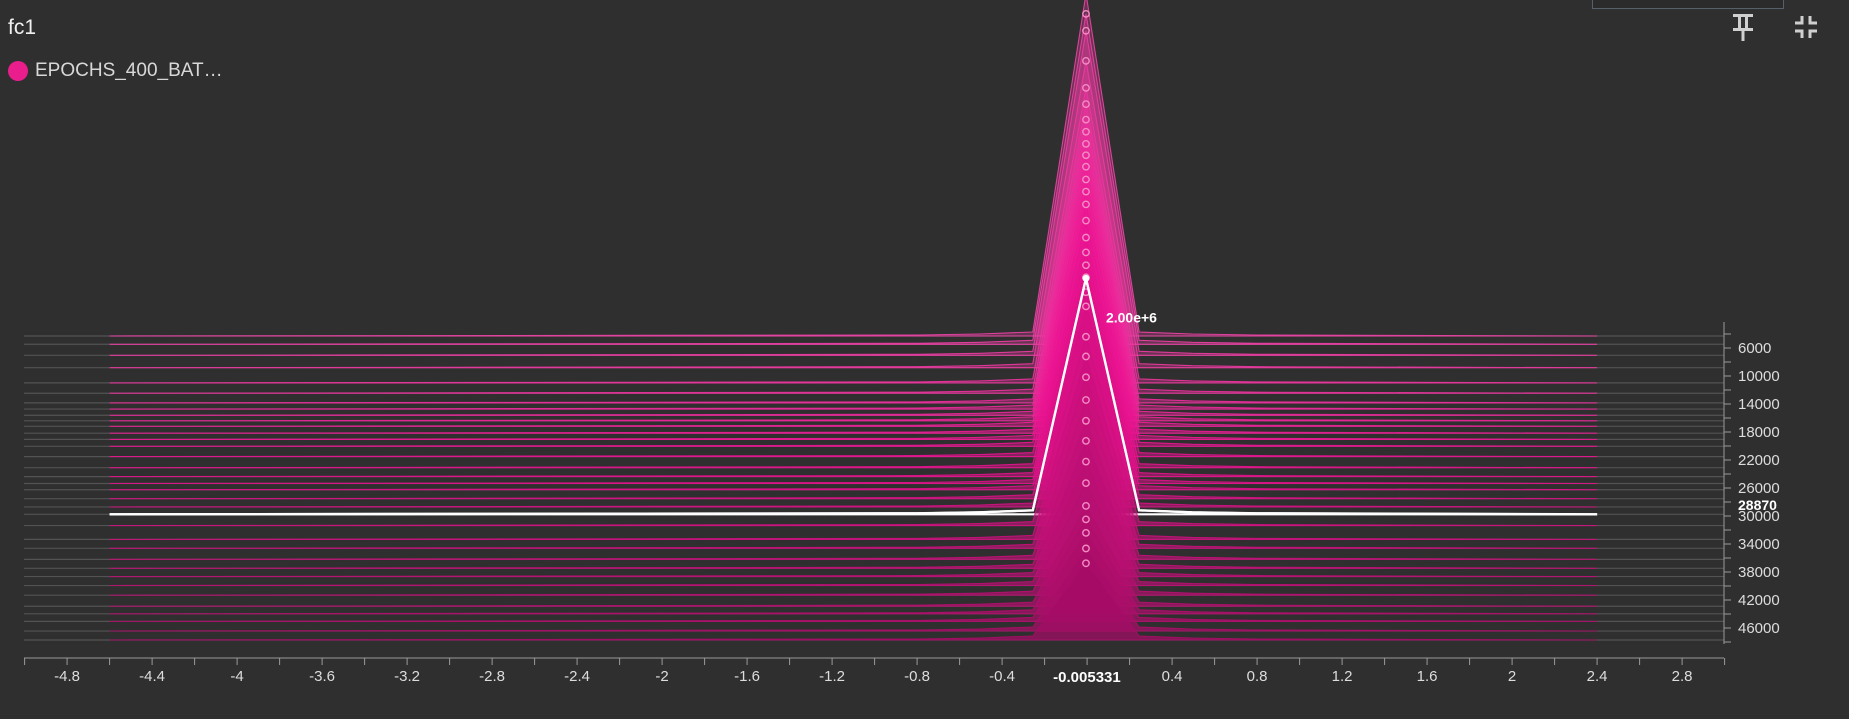  Describe the element at coordinates (1759, 376) in the screenshot. I see `y-tick-label: 10000` at that location.